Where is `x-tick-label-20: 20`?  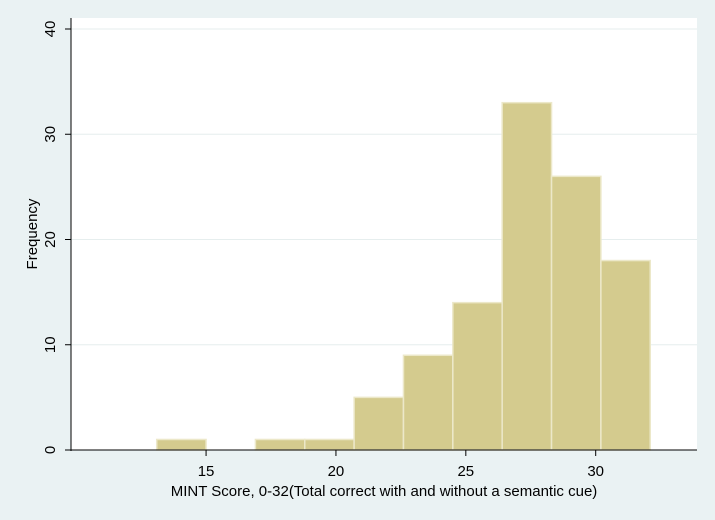 x-tick-label-20: 20 is located at coordinates (336, 471).